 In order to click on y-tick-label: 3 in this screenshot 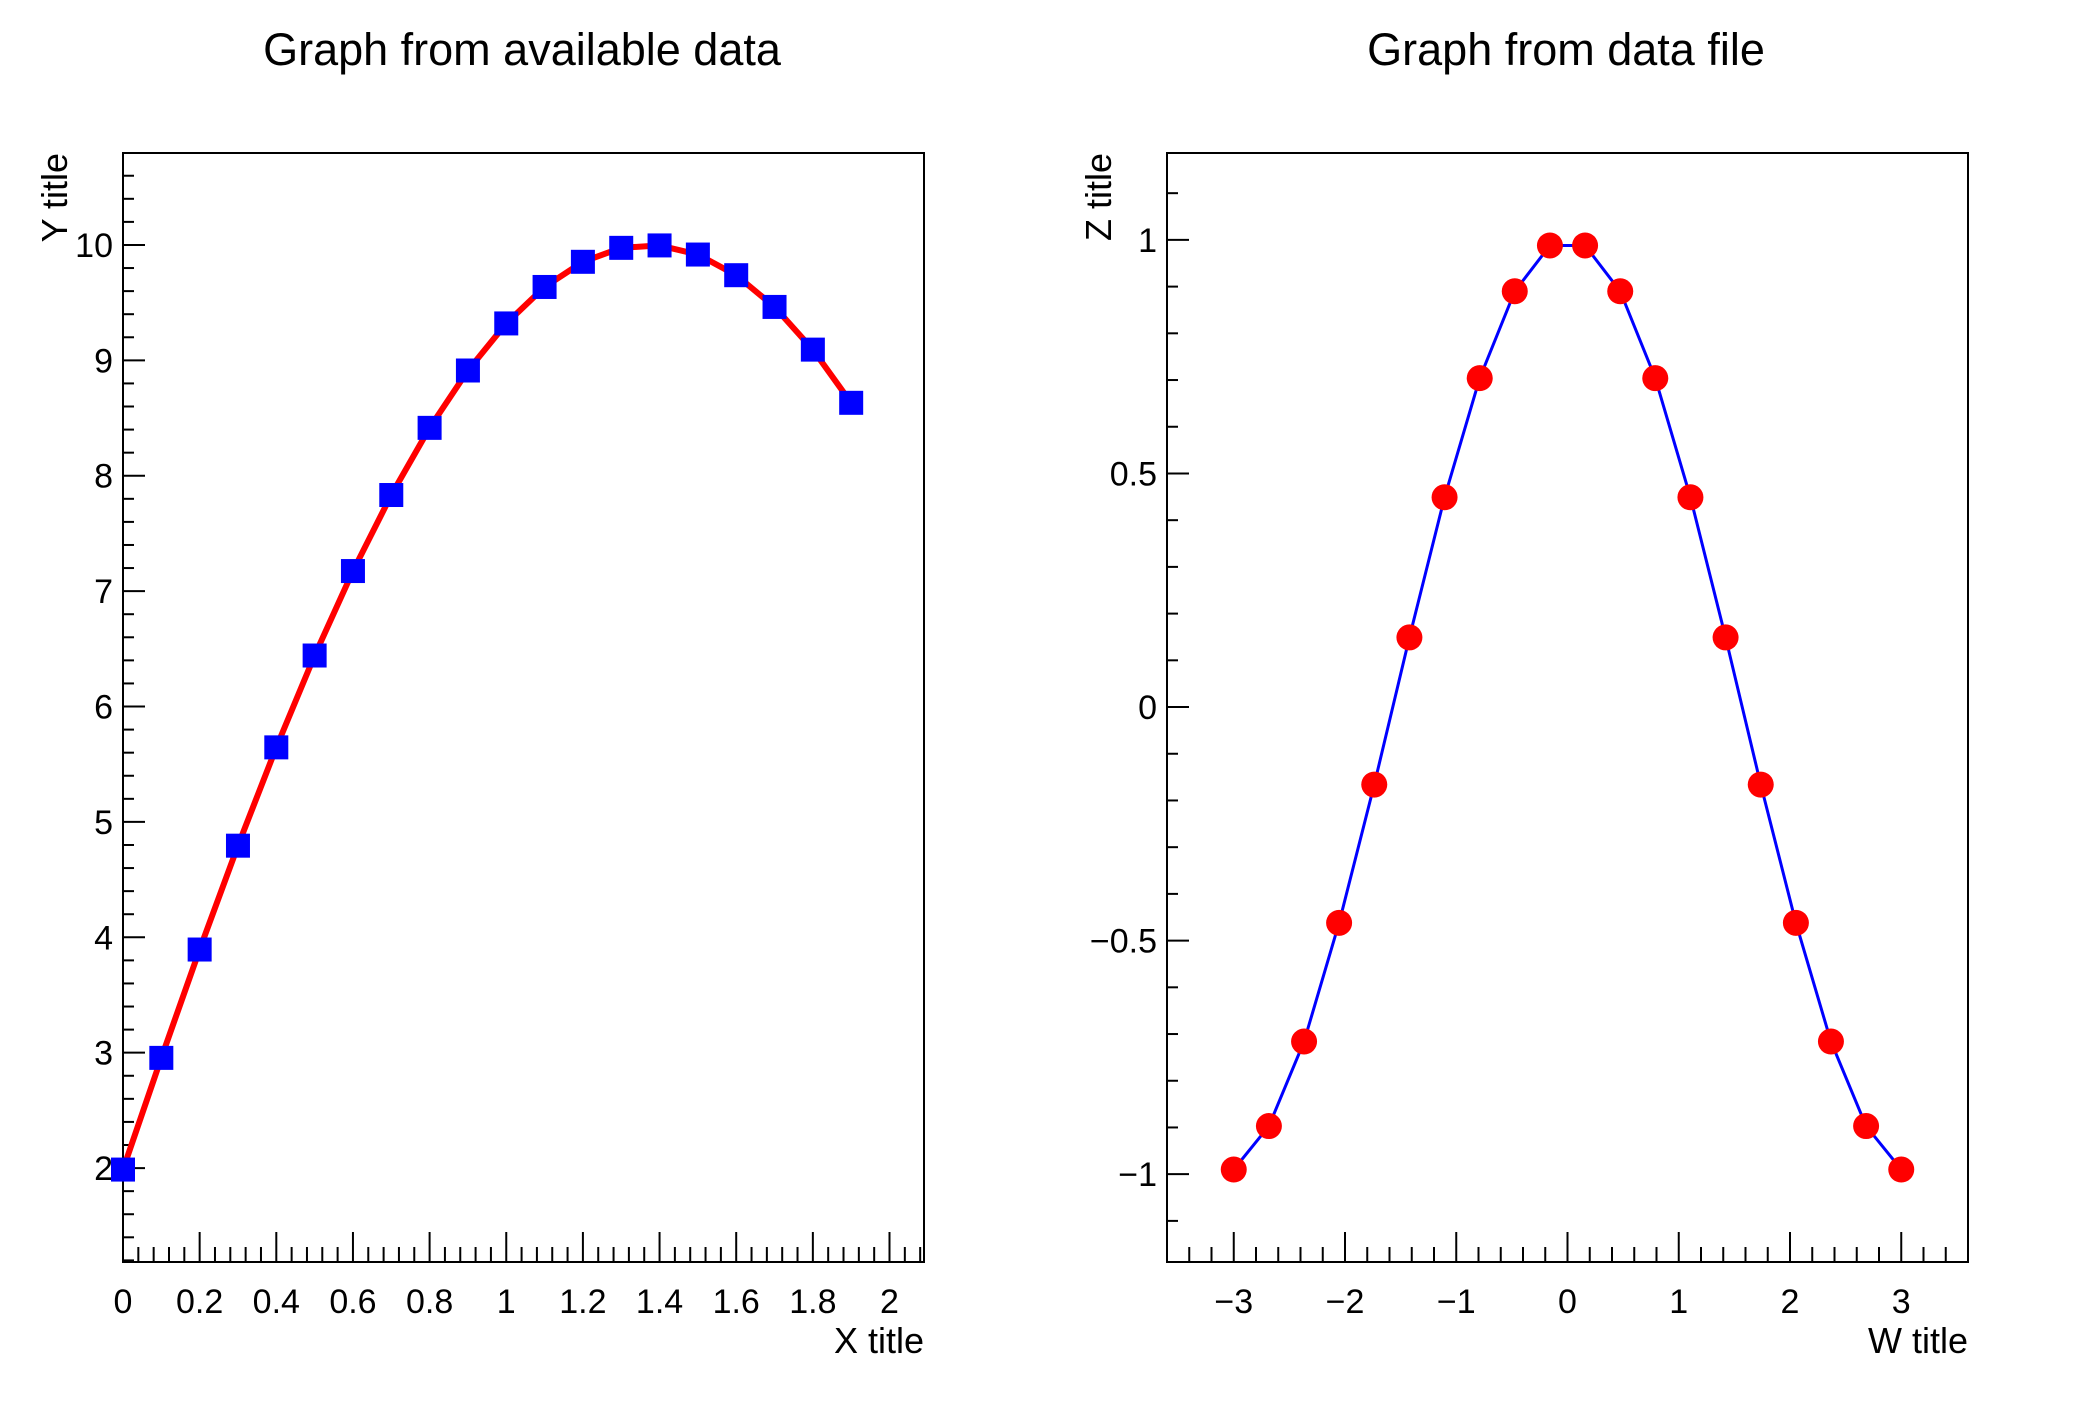, I will do `click(103, 1054)`.